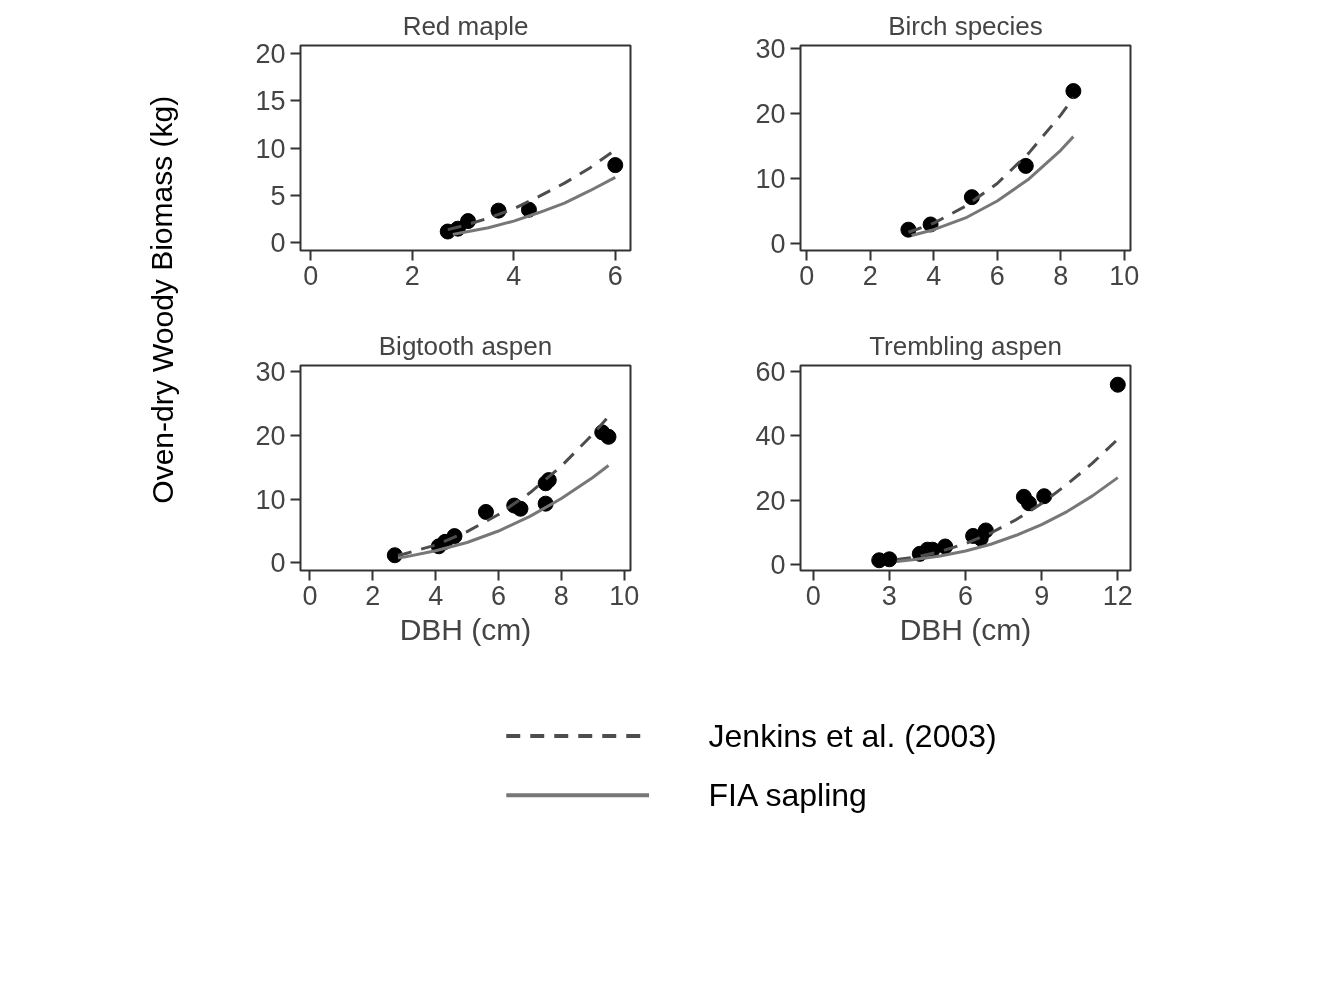  Describe the element at coordinates (770, 372) in the screenshot. I see `y-tick-label: 60` at that location.